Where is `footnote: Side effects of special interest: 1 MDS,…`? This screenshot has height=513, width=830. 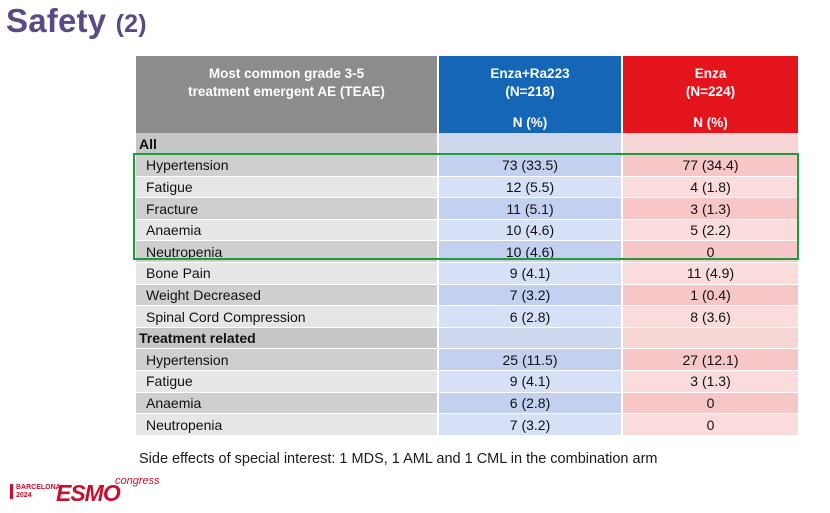 footnote: Side effects of special interest: 1 MDS,… is located at coordinates (398, 459).